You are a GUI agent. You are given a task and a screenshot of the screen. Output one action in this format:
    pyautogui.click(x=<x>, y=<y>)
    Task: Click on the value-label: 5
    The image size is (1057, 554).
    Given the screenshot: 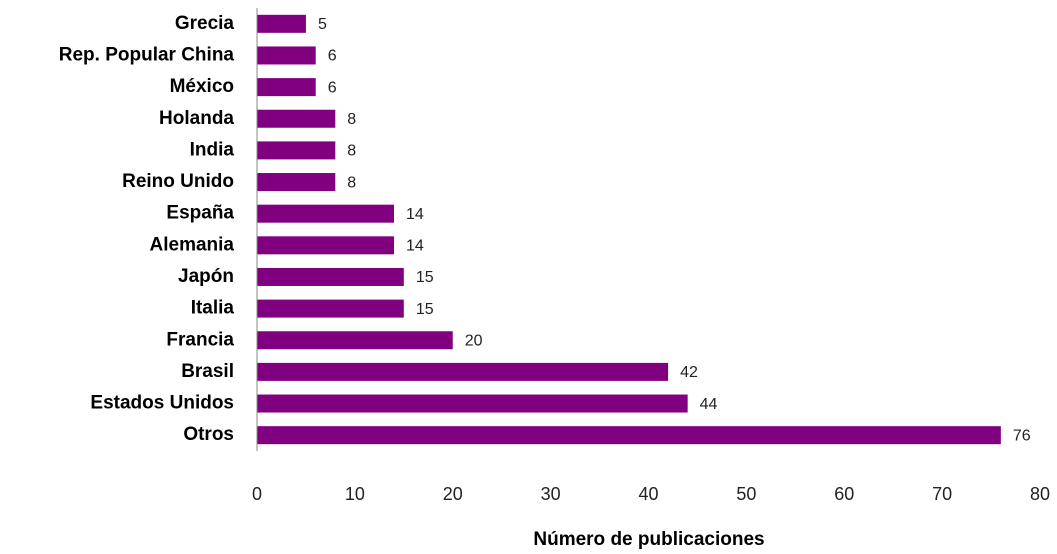 What is the action you would take?
    pyautogui.click(x=322, y=24)
    